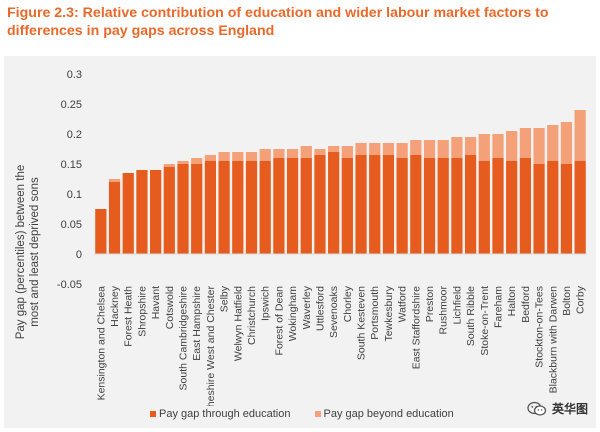 The image size is (600, 432). Describe the element at coordinates (569, 409) in the screenshot. I see `watermark-text: 英华图` at that location.